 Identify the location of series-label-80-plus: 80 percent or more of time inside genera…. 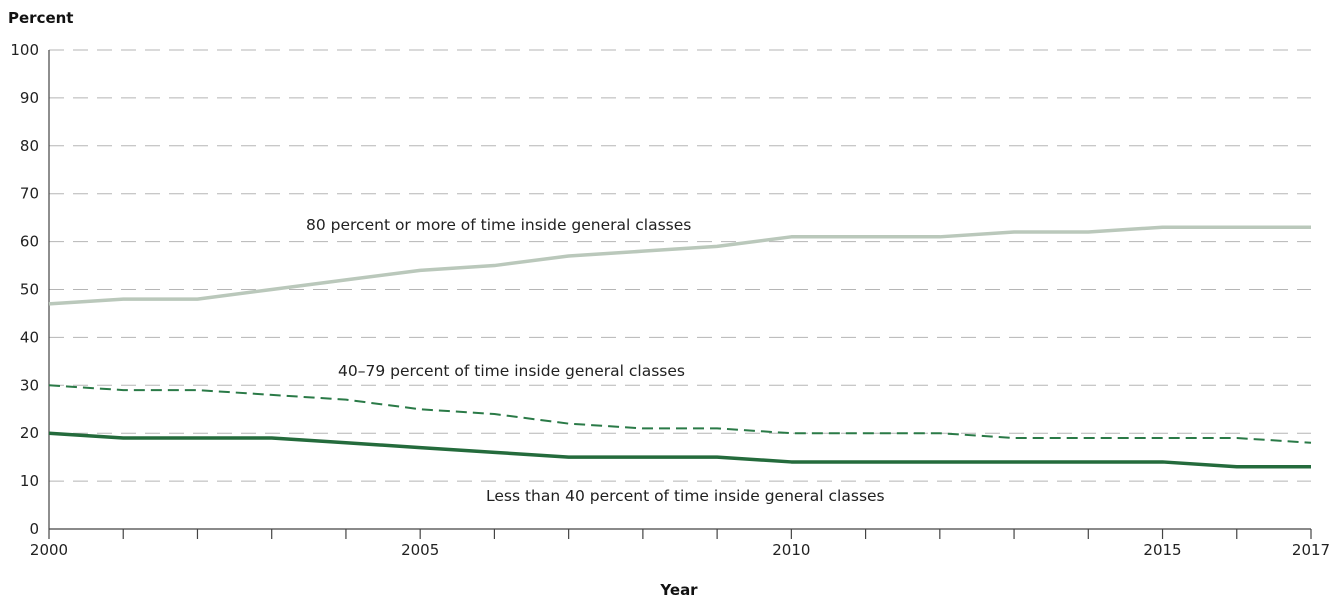
(498, 225).